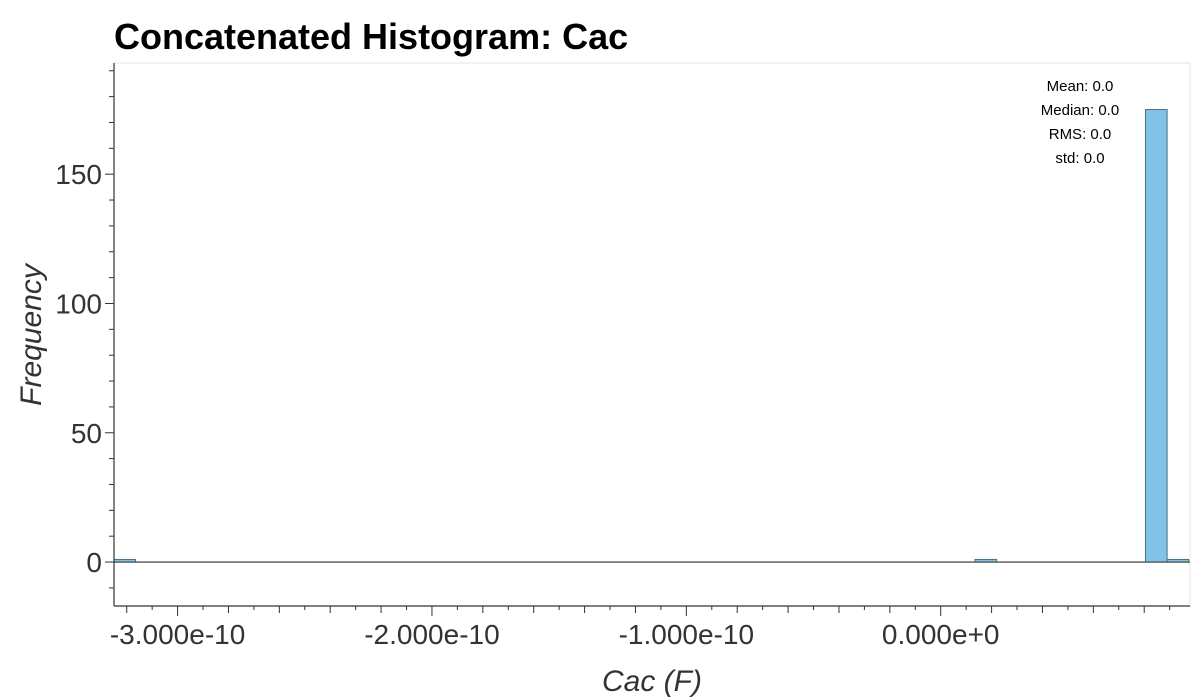 The image size is (1200, 700). What do you see at coordinates (94, 562) in the screenshot?
I see `y-tick-label: 0` at bounding box center [94, 562].